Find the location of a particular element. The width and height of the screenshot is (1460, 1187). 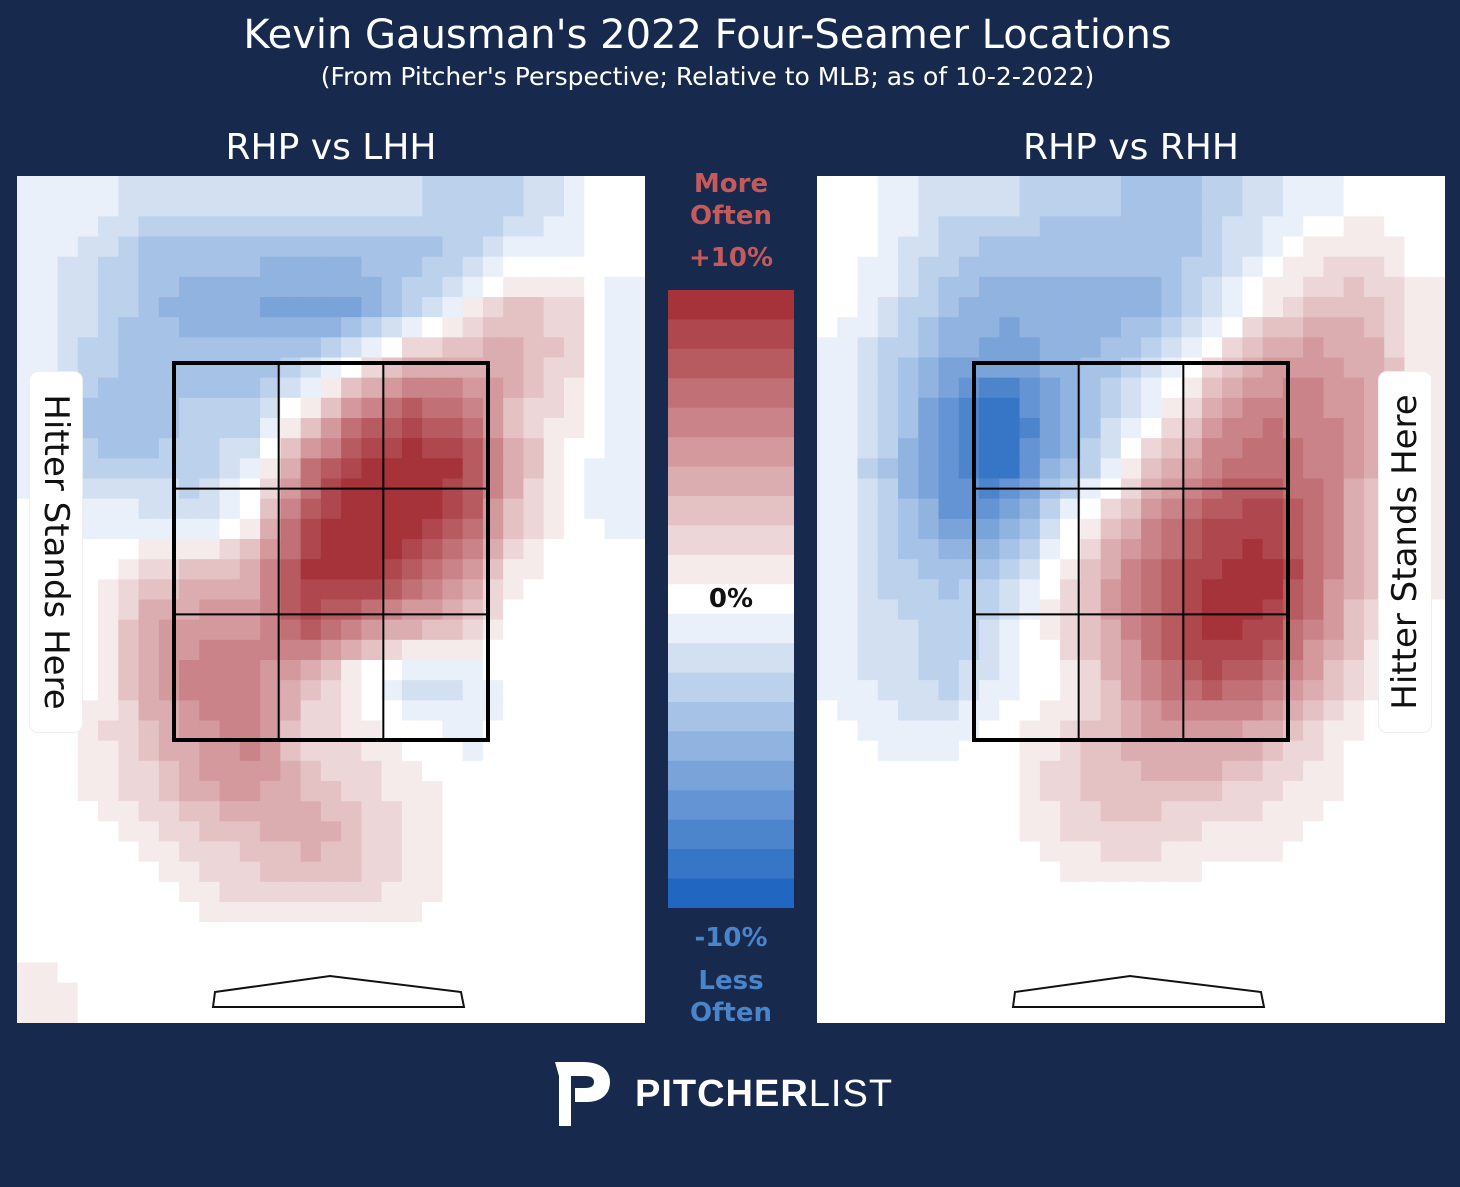

hitter-stands-here-left: Hitter Stands Here is located at coordinates (56, 552).